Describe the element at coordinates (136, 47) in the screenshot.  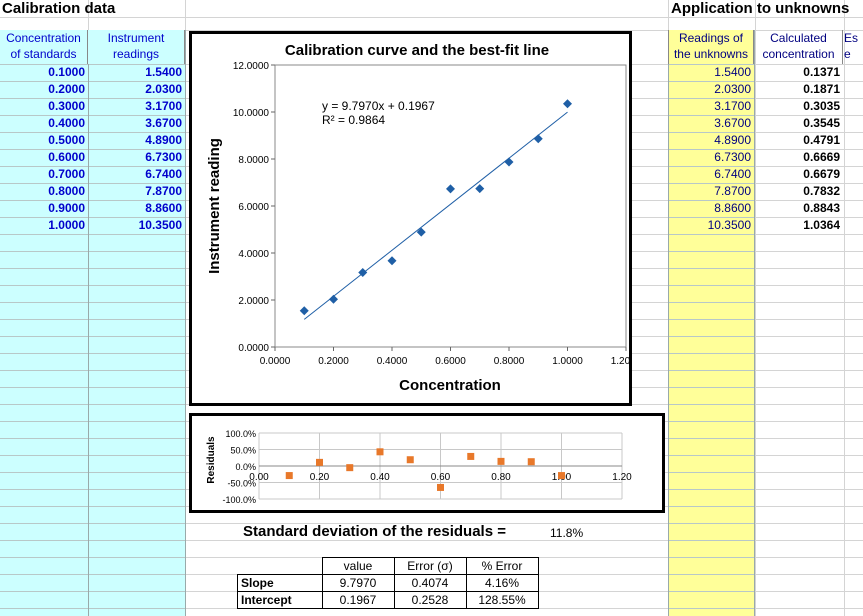
I see `instrument-readings-header: Instrument readings` at that location.